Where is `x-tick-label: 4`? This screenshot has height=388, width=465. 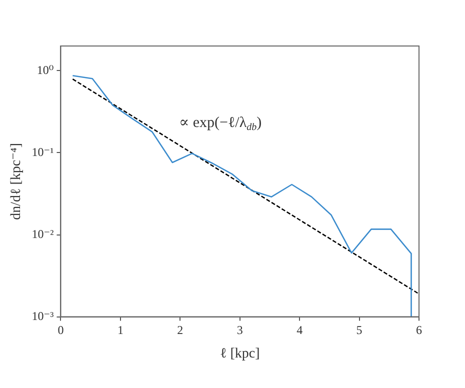
x-tick-label: 4 is located at coordinates (299, 330).